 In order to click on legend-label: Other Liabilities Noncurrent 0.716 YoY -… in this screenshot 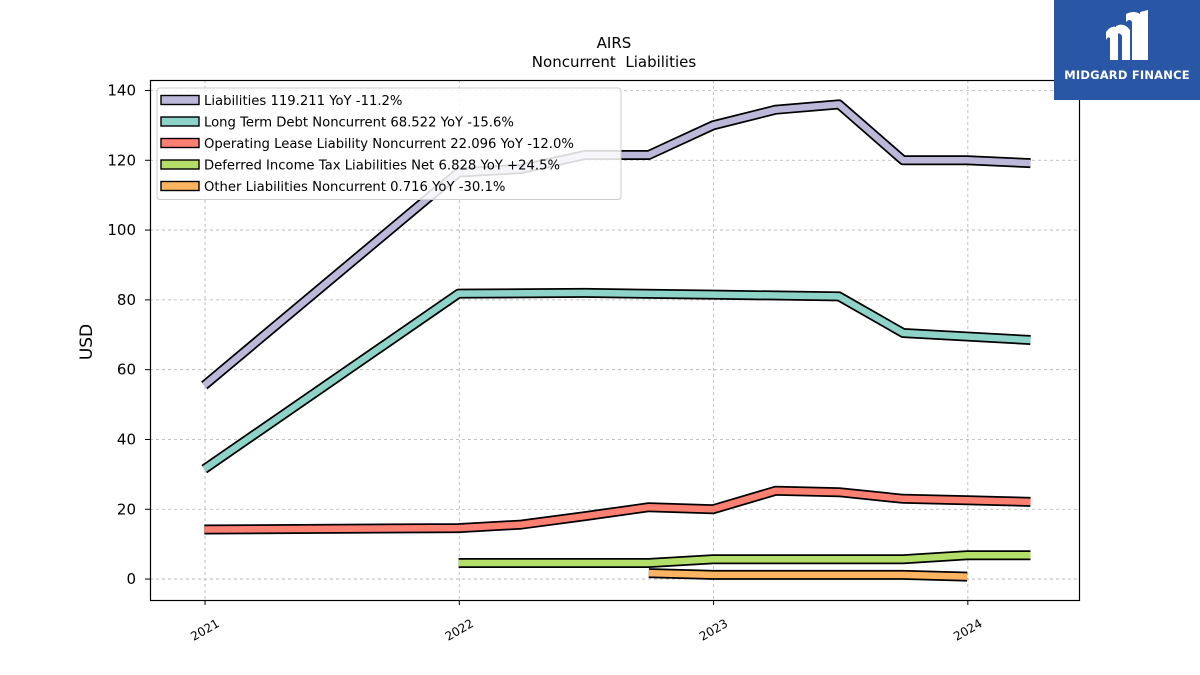, I will do `click(354, 187)`.